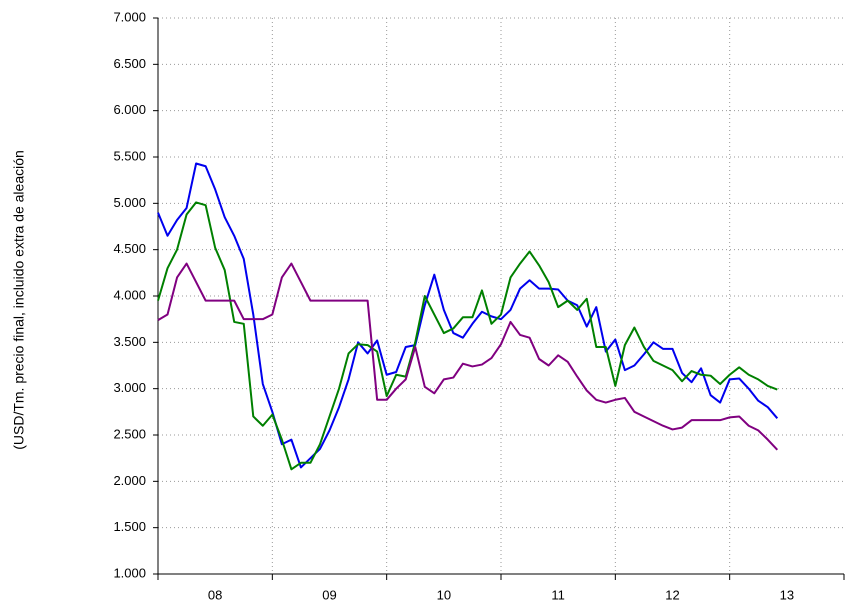  I want to click on y-tick-label: 2.000, so click(129, 480).